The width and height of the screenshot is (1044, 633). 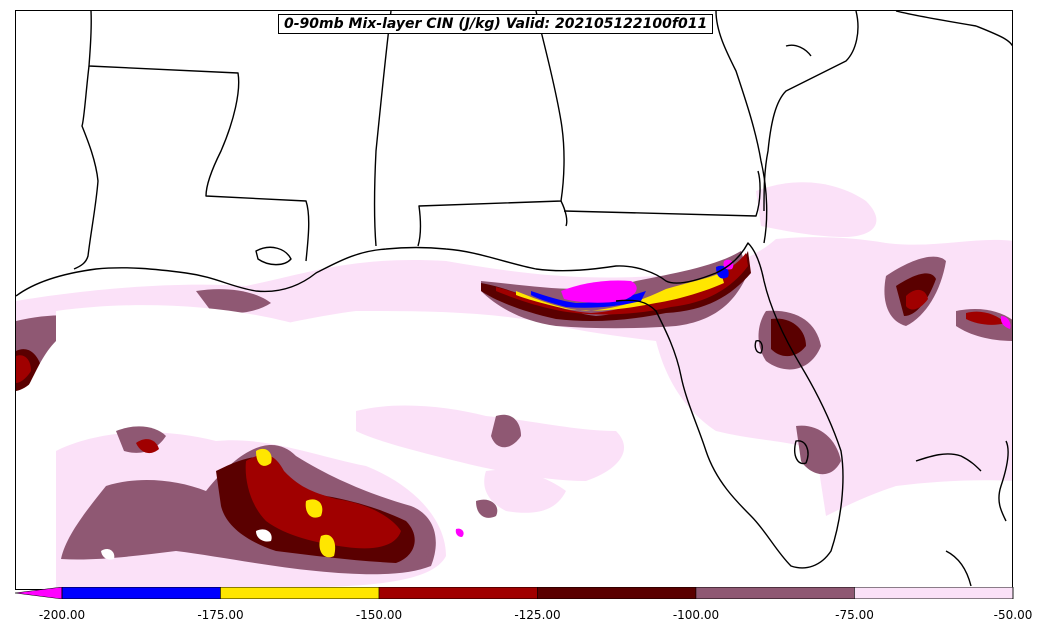 I want to click on cin-fill-blue, so click(x=630, y=286).